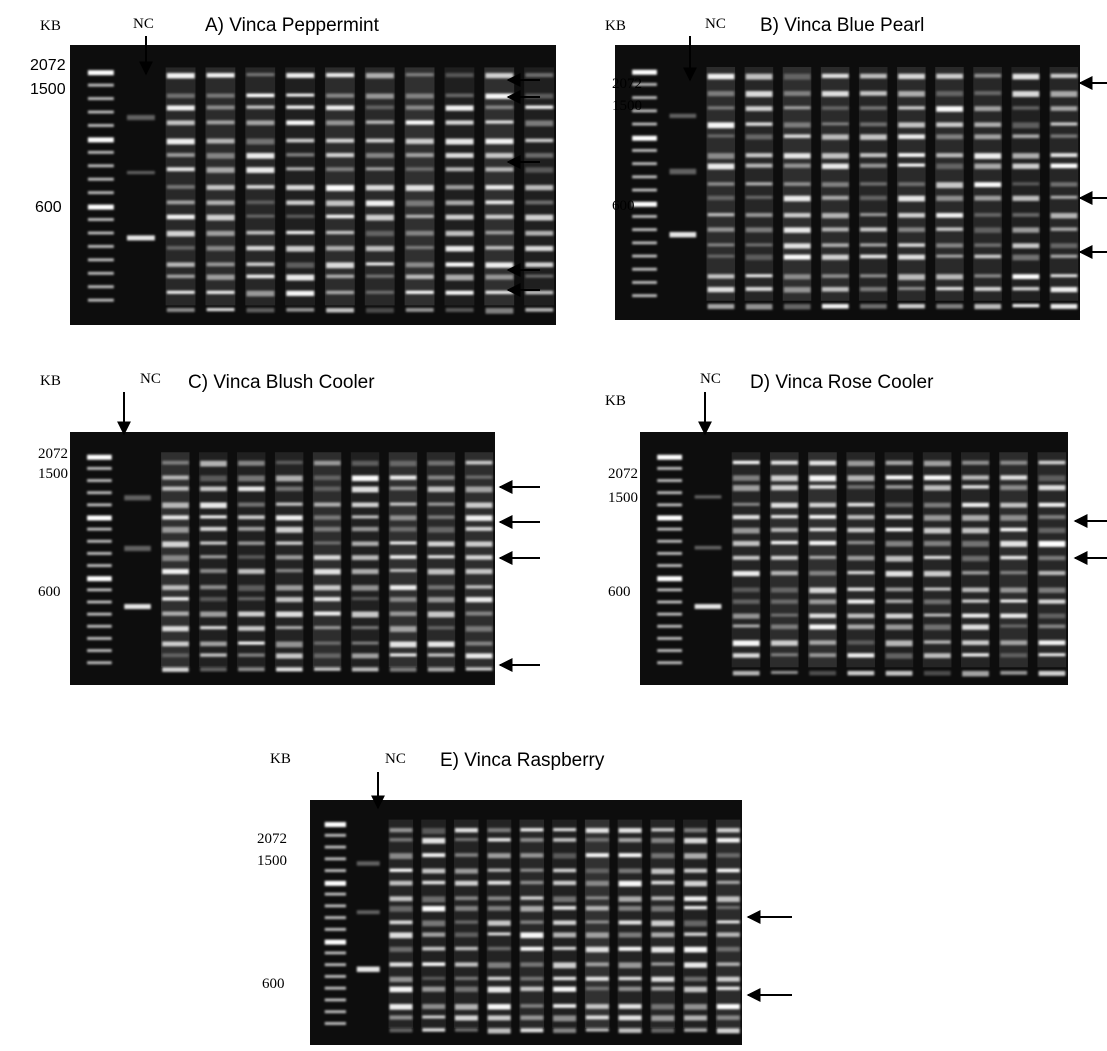 The height and width of the screenshot is (1051, 1107). I want to click on gel-panel, so click(854, 558).